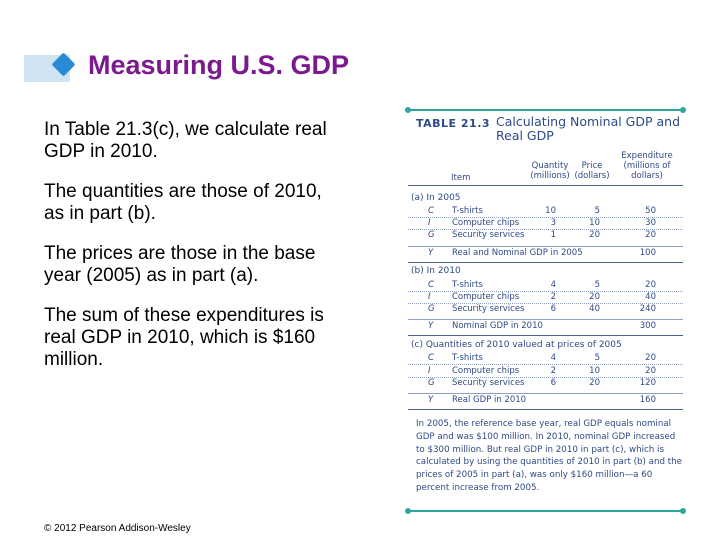 The height and width of the screenshot is (540, 720). Describe the element at coordinates (650, 297) in the screenshot. I see `row-expenditure: 40` at that location.